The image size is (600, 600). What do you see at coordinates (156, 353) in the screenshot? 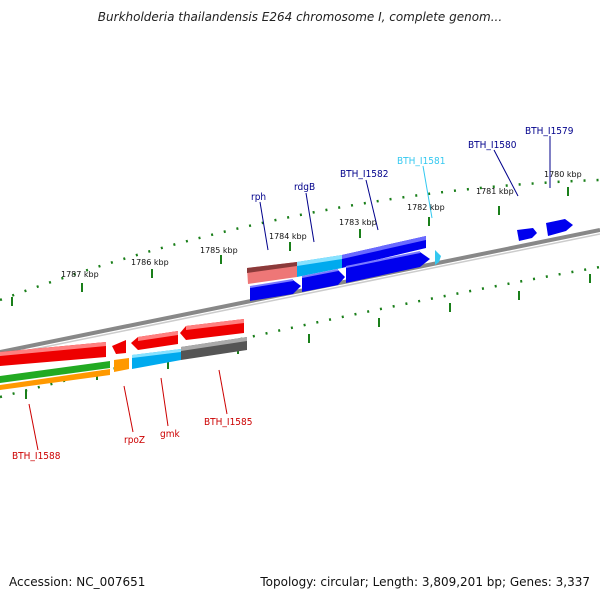
I see `gene-cyan-reverse-top` at bounding box center [156, 353].